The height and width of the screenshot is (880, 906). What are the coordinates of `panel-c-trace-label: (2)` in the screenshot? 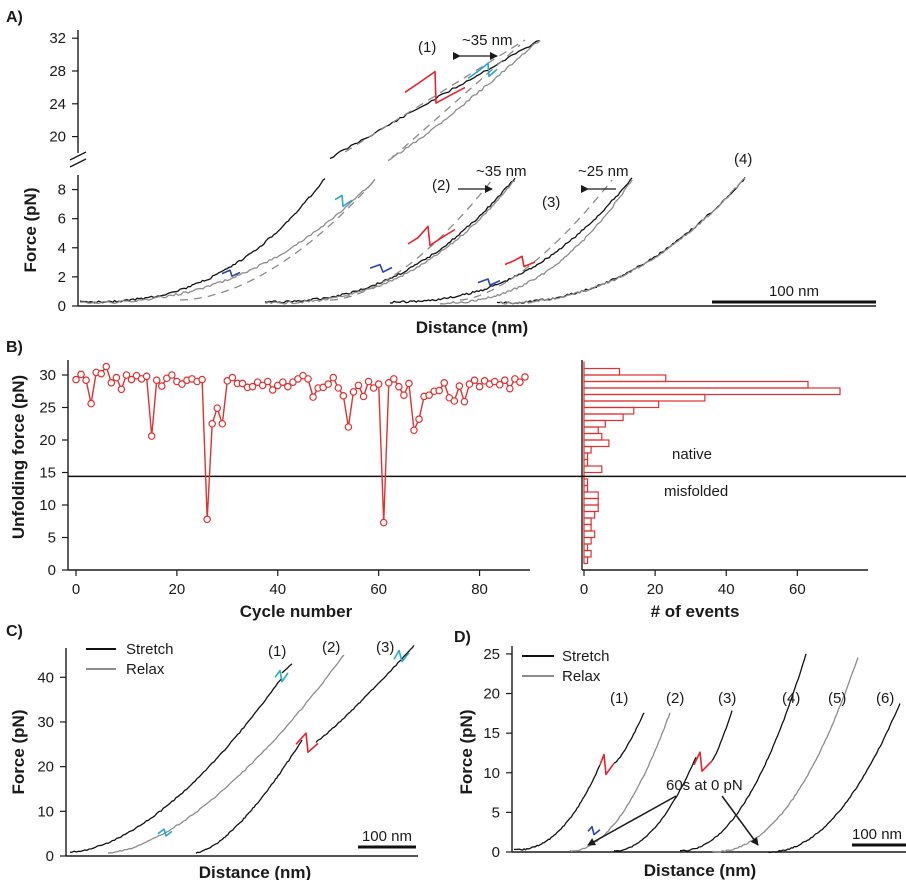 It's located at (331, 647).